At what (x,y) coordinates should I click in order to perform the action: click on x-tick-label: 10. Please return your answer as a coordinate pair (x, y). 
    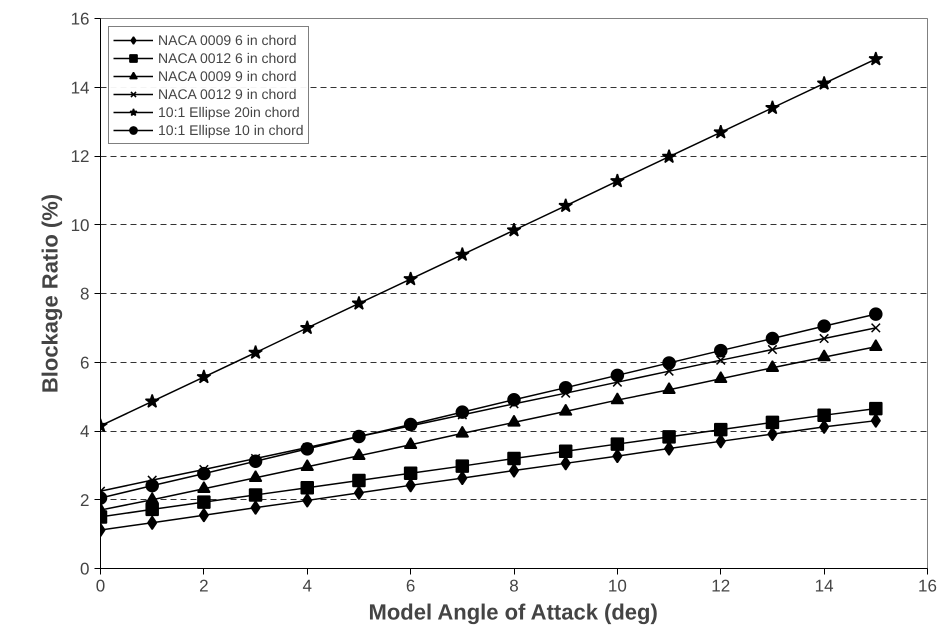
    Looking at the image, I should click on (617, 586).